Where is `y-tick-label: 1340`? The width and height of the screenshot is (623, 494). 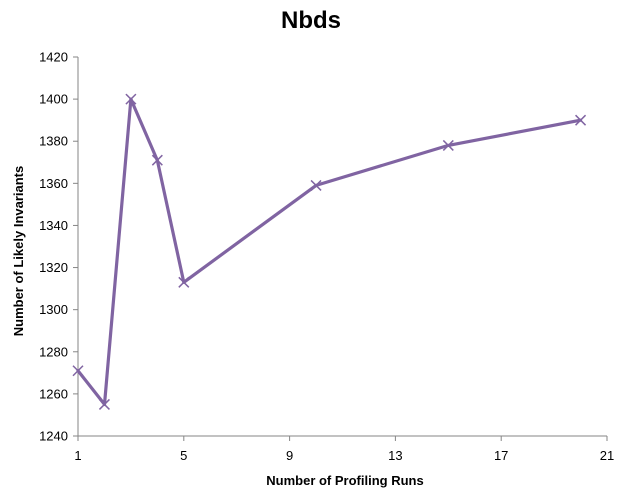
y-tick-label: 1340 is located at coordinates (53, 225).